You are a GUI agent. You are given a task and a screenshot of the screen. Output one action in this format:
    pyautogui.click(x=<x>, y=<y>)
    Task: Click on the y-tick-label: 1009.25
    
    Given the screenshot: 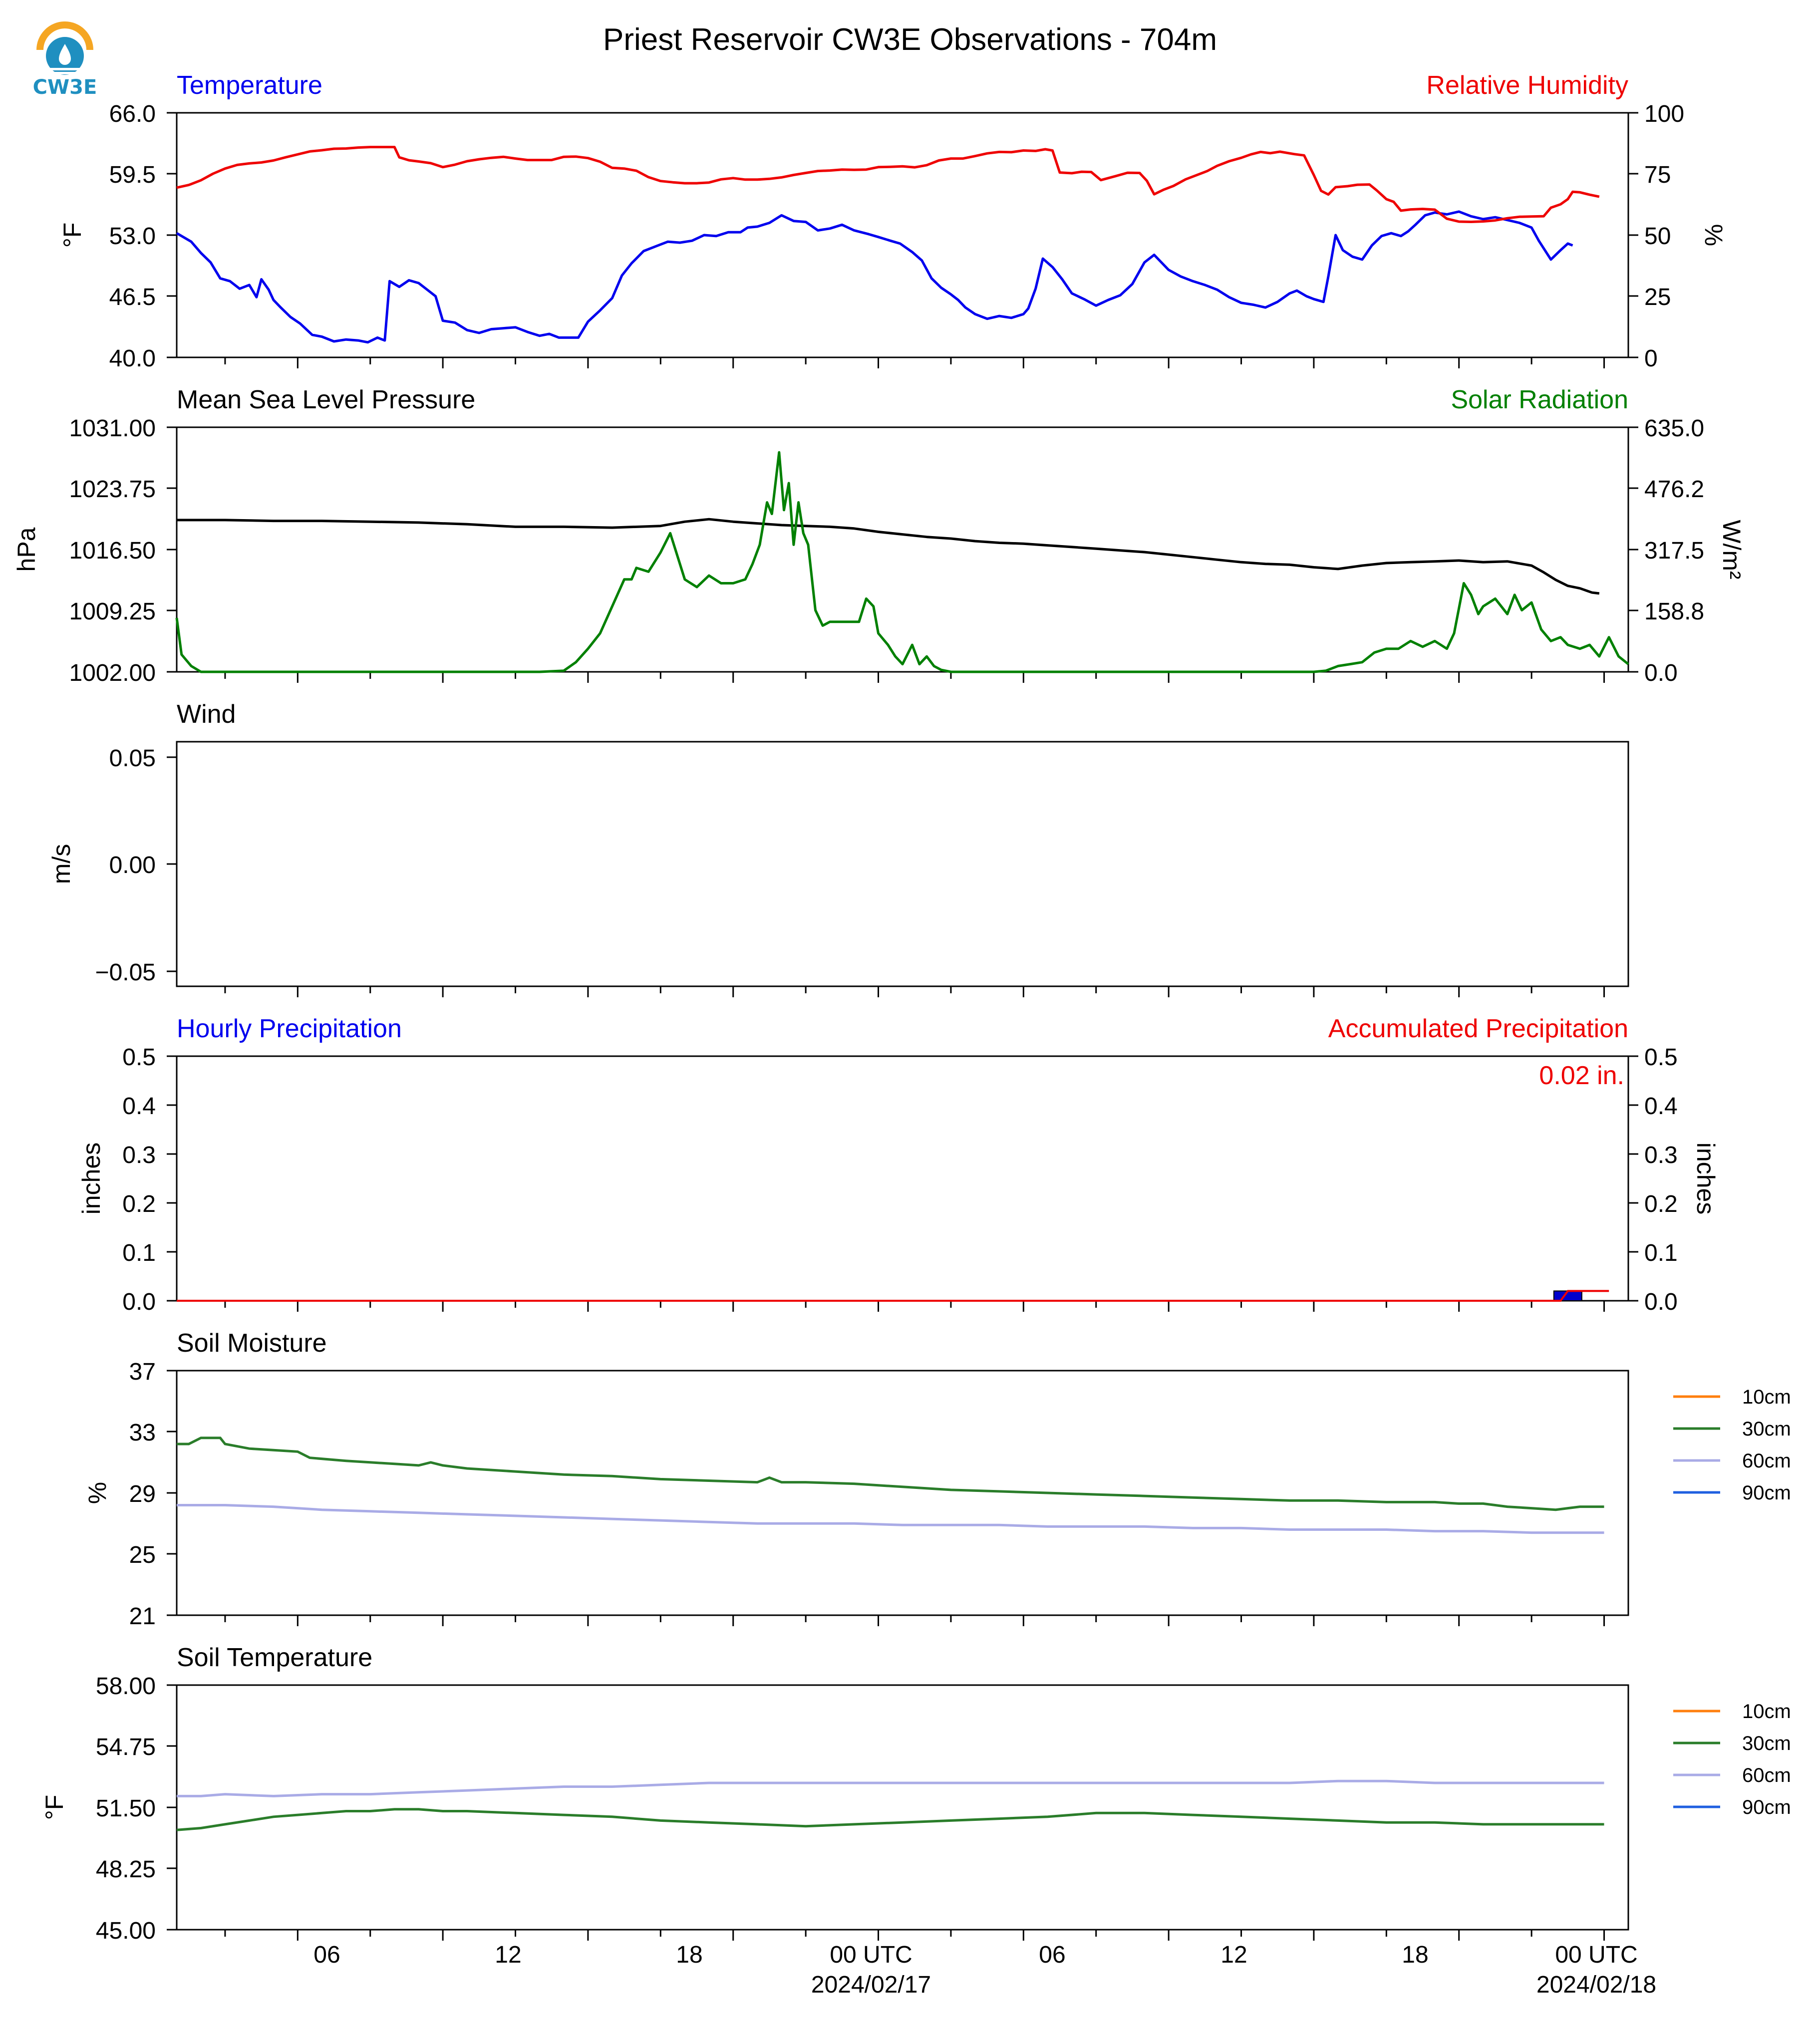 What is the action you would take?
    pyautogui.click(x=112, y=611)
    